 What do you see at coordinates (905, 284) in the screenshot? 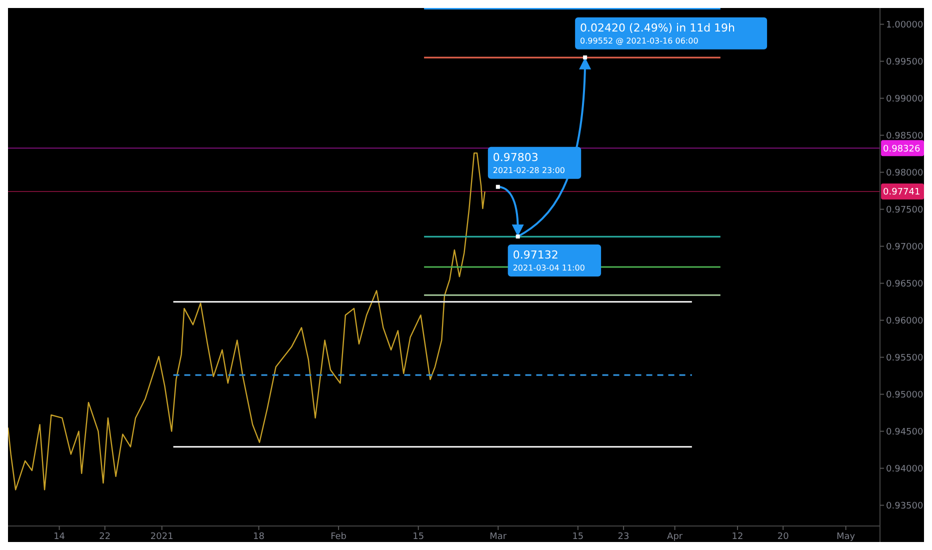
I see `y-tick-label: 0.96500` at bounding box center [905, 284].